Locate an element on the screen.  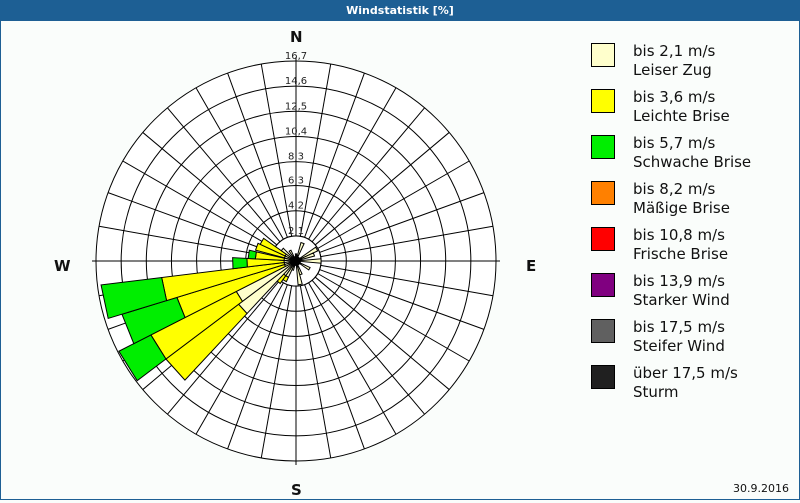
date-label: 30.9.2016 is located at coordinates (761, 488).